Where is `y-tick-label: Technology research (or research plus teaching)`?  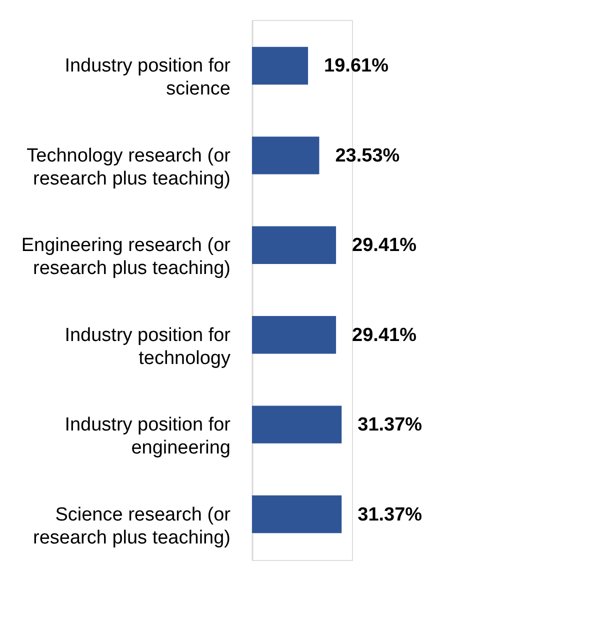 y-tick-label: Technology research (or research plus teaching) is located at coordinates (129, 167).